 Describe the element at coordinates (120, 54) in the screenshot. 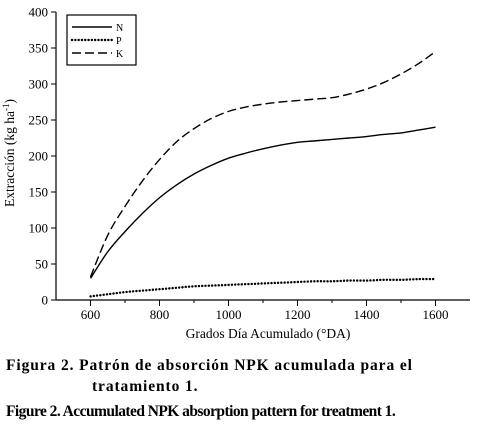

I see `legend-label-k: K` at that location.